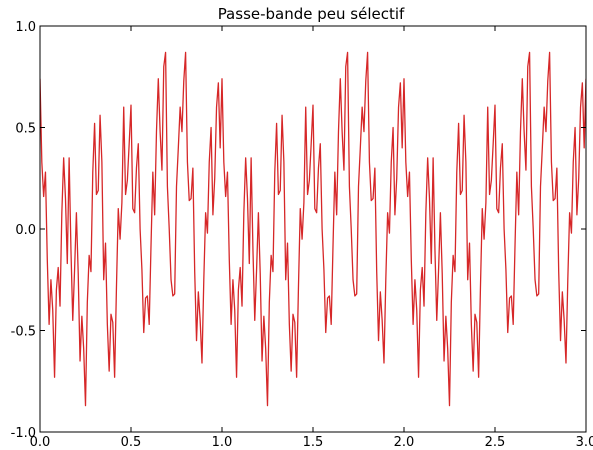 This screenshot has height=450, width=593. I want to click on x-tick-label: 2.0, so click(404, 442).